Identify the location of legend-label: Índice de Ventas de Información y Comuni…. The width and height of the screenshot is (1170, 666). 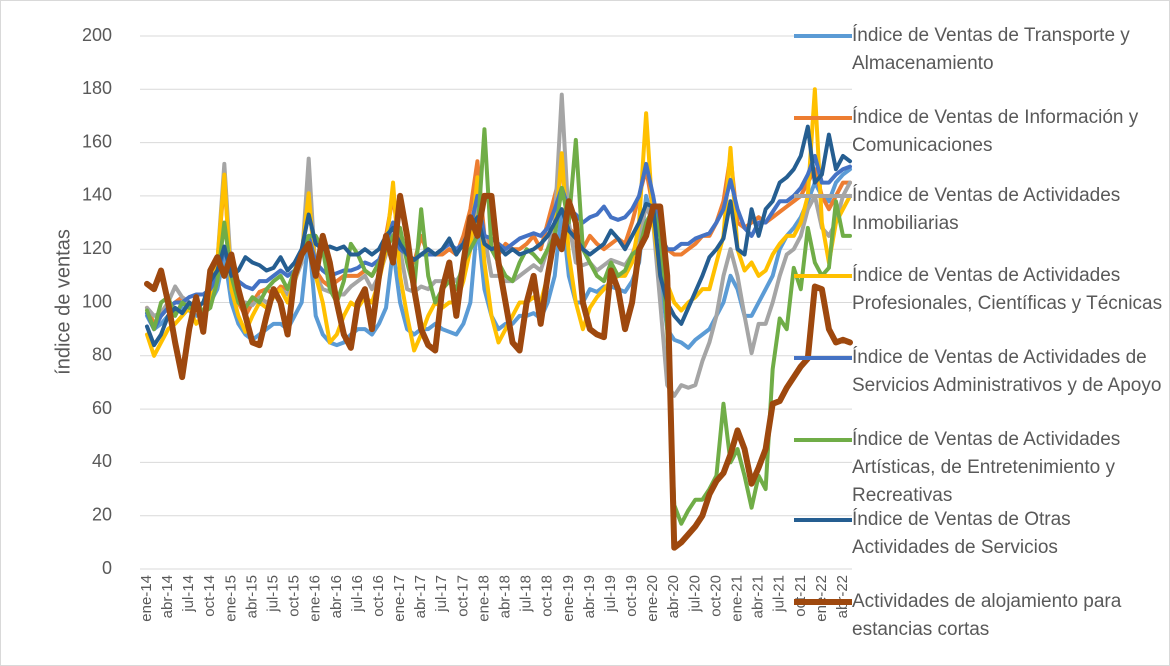
(995, 131).